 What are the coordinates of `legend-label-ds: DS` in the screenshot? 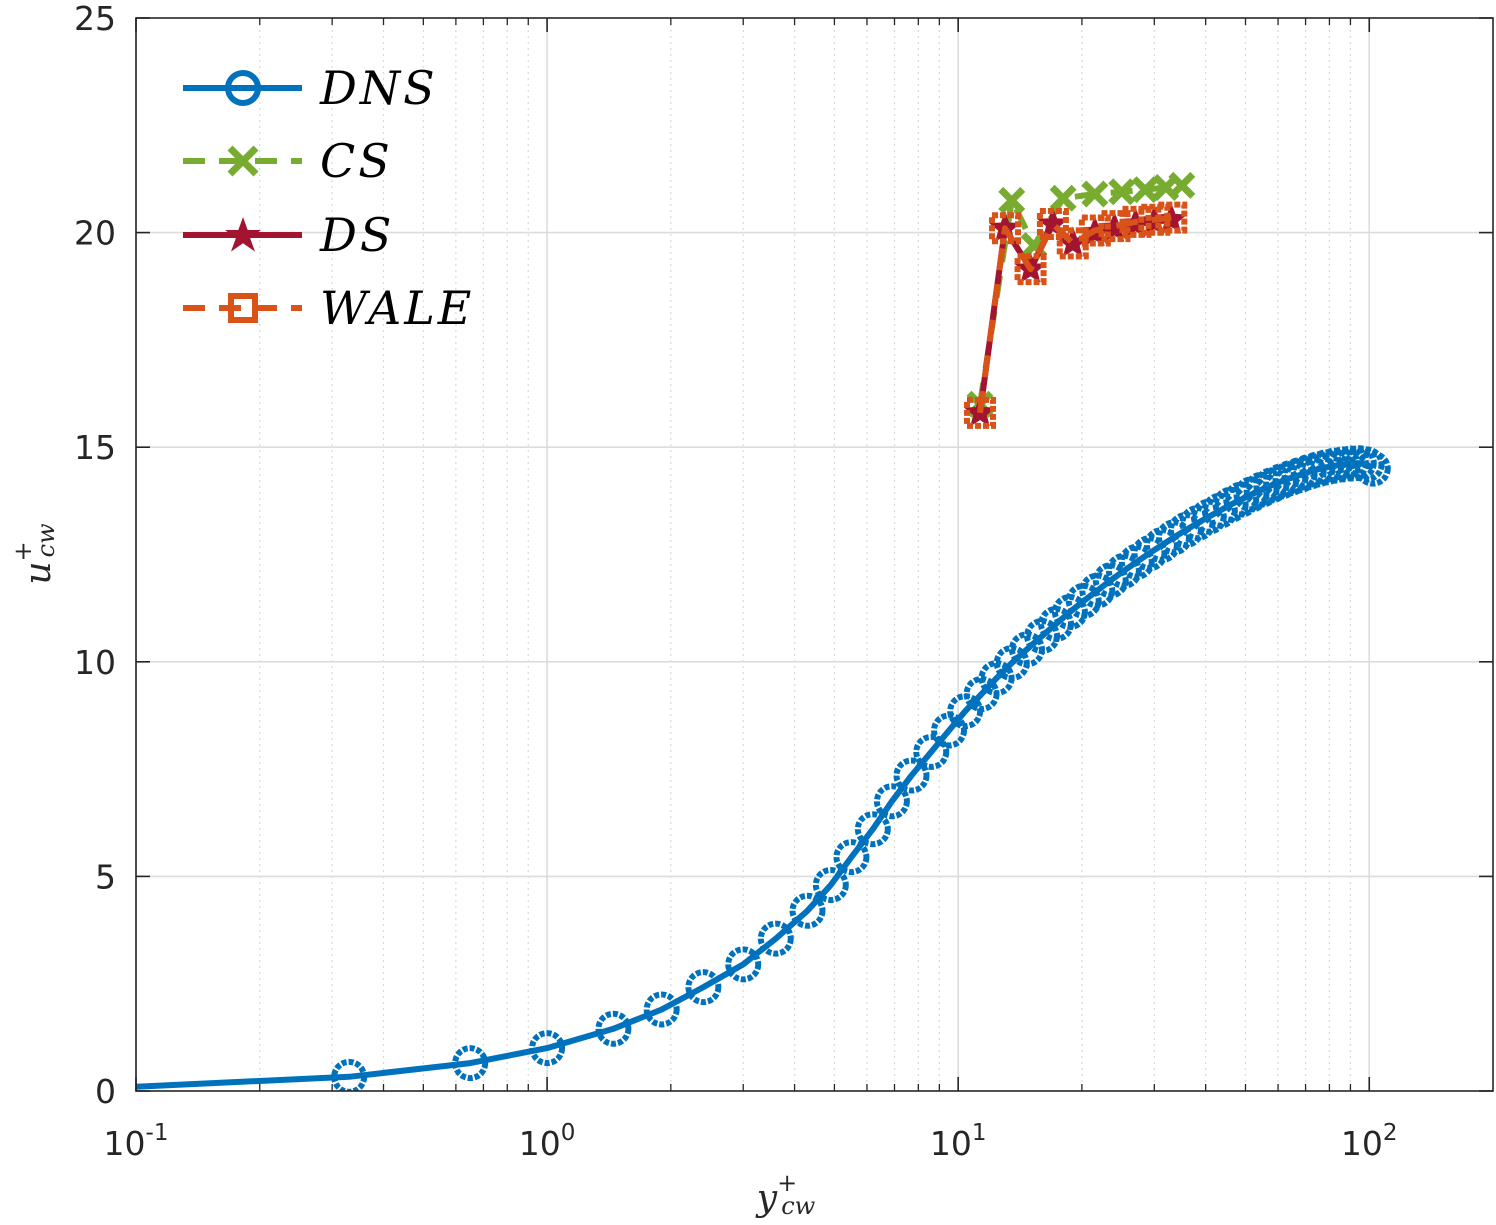 It's located at (356, 235).